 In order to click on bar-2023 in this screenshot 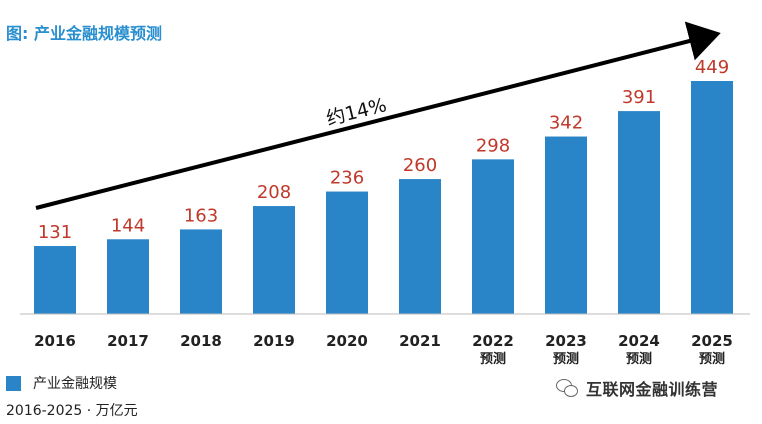, I will do `click(566, 225)`.